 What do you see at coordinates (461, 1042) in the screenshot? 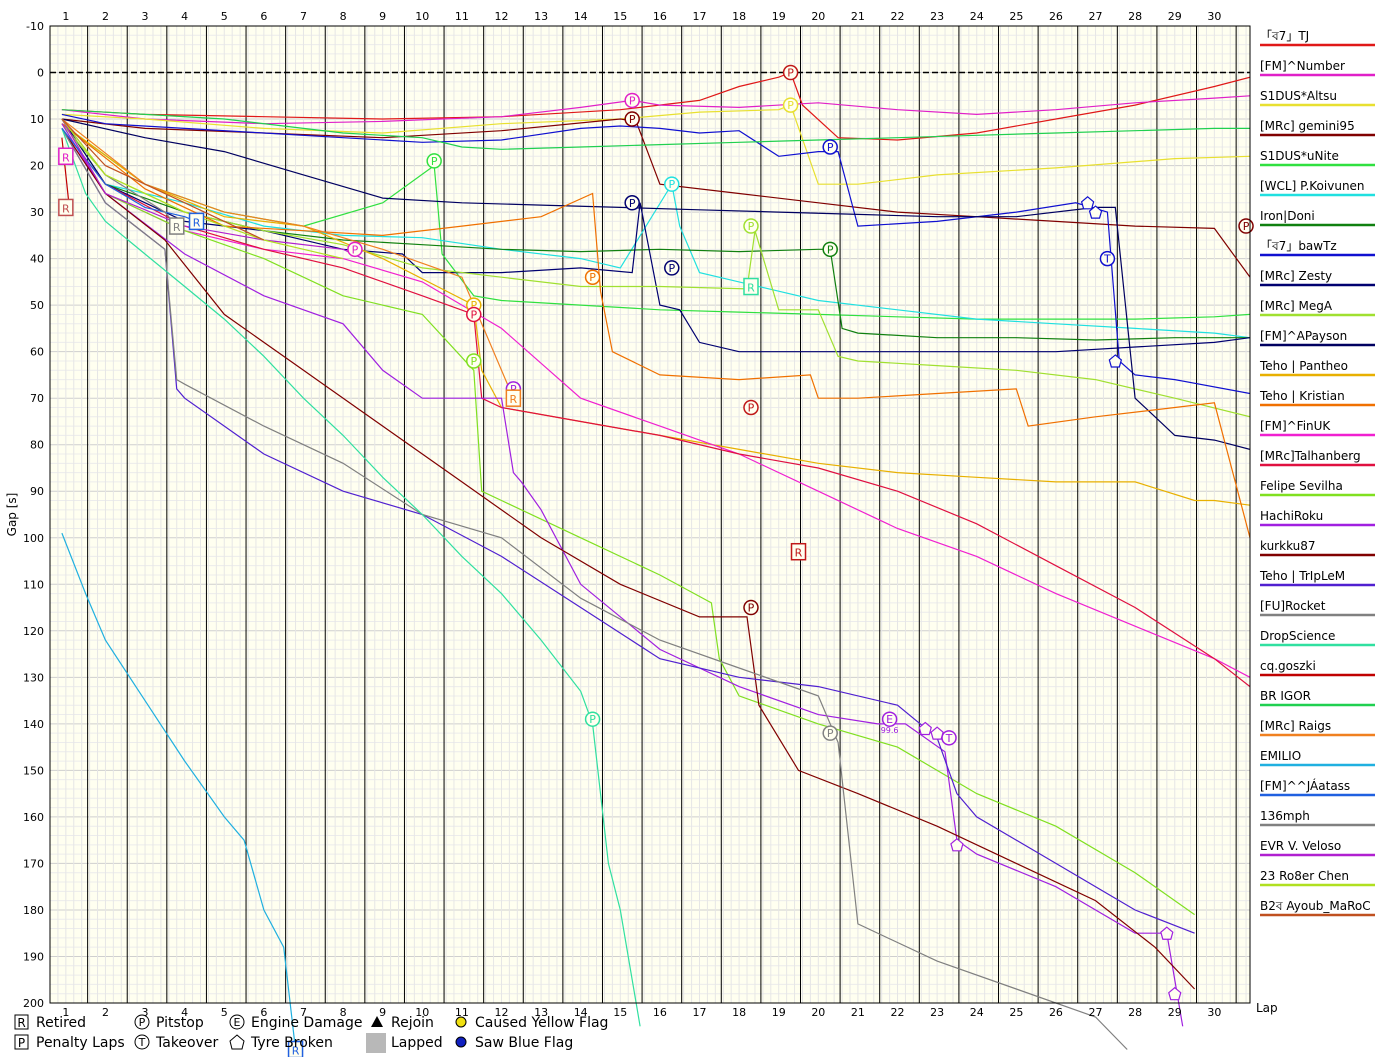
I see `key-blue-flag-symbol` at bounding box center [461, 1042].